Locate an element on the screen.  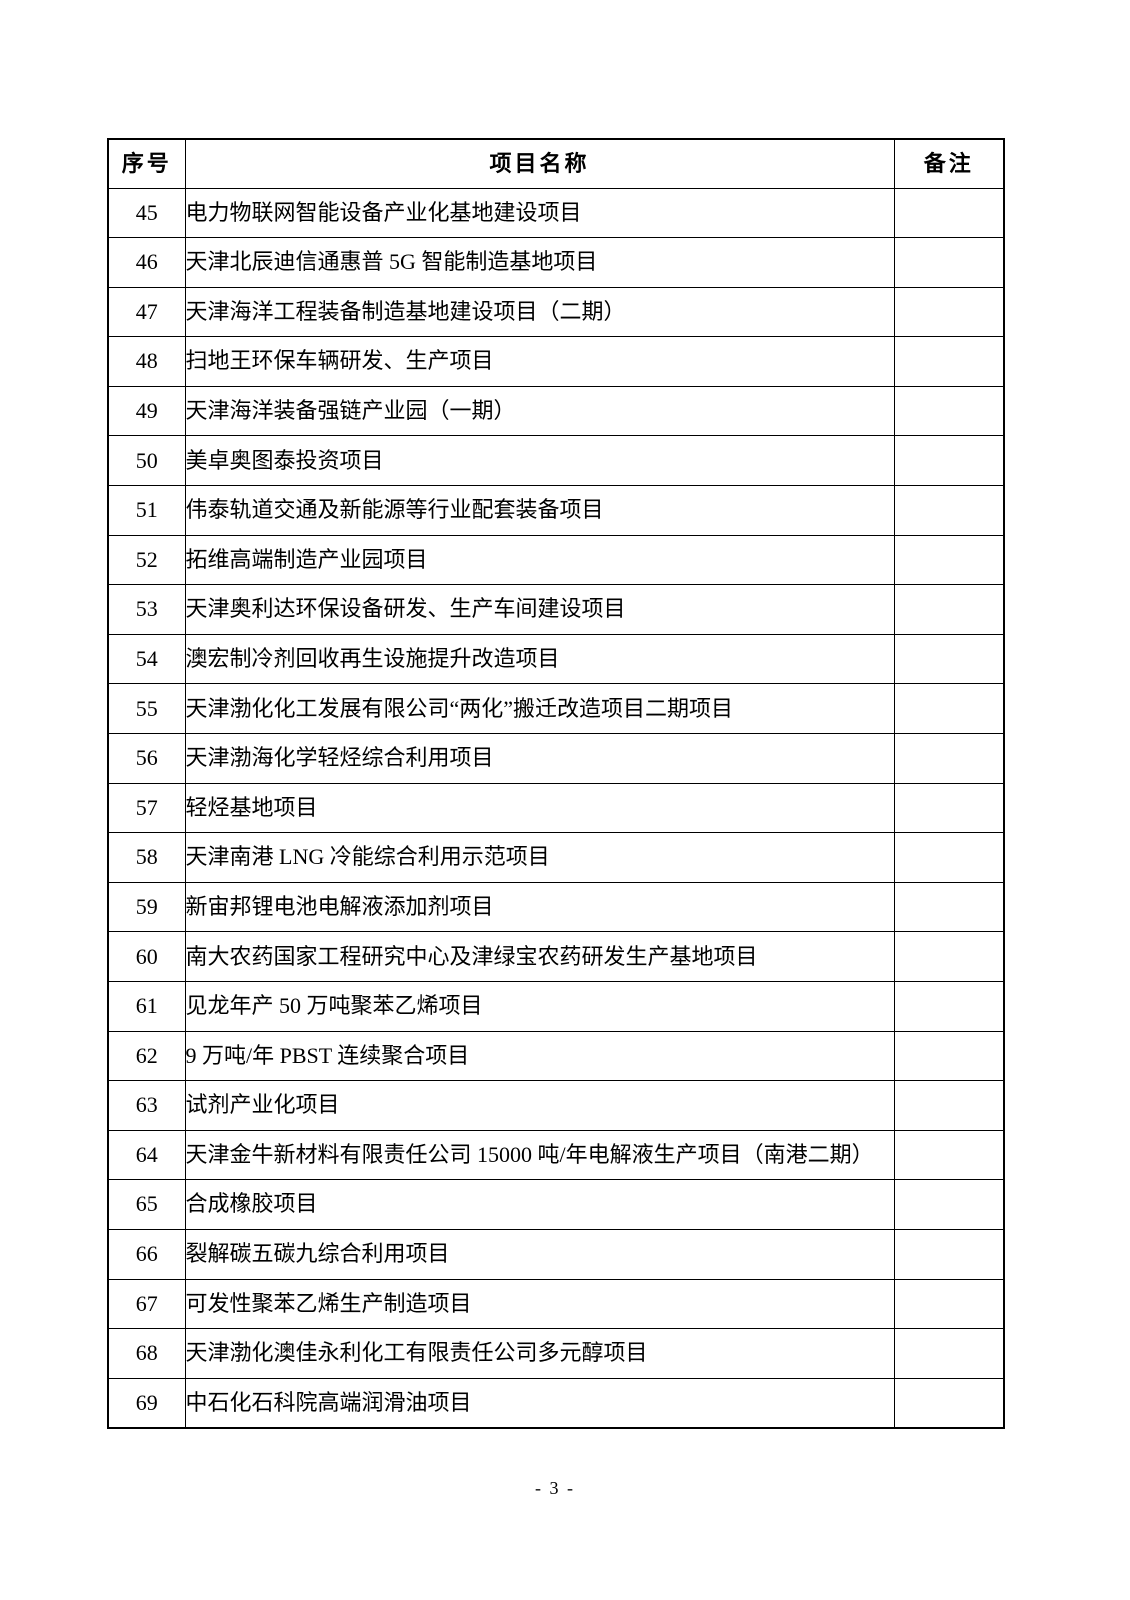
table-row: 59 新宙邦锂电池电解液添加剂项目 is located at coordinates (556, 907).